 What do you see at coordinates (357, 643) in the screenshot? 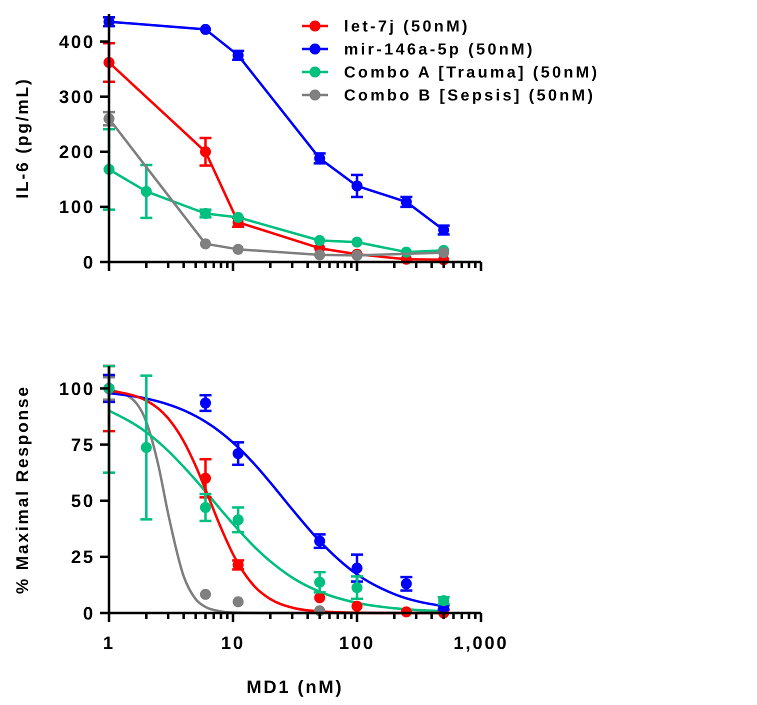
I see `x-tick-label: 100` at bounding box center [357, 643].